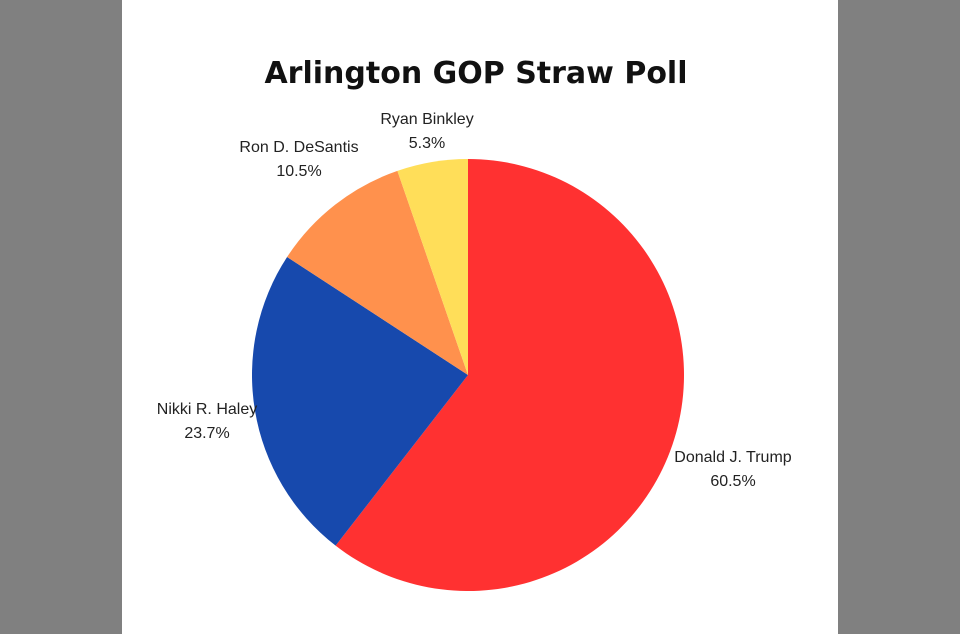  Describe the element at coordinates (427, 143) in the screenshot. I see `slice-value-label: 5.3%` at that location.